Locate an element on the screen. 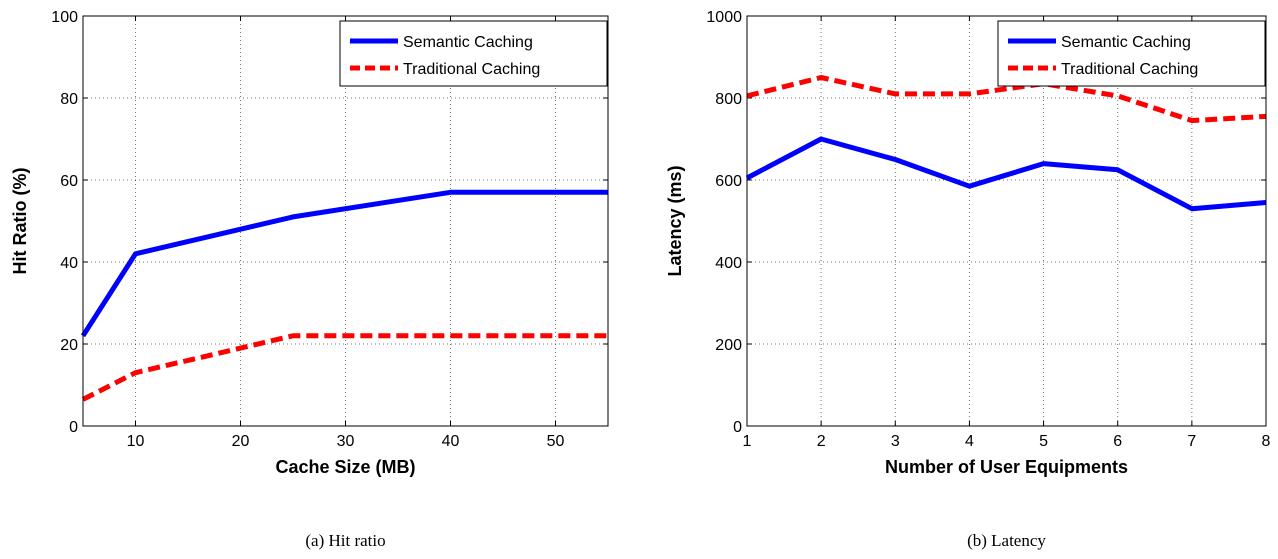 The width and height of the screenshot is (1278, 559). x-tick-label: 3 is located at coordinates (895, 441).